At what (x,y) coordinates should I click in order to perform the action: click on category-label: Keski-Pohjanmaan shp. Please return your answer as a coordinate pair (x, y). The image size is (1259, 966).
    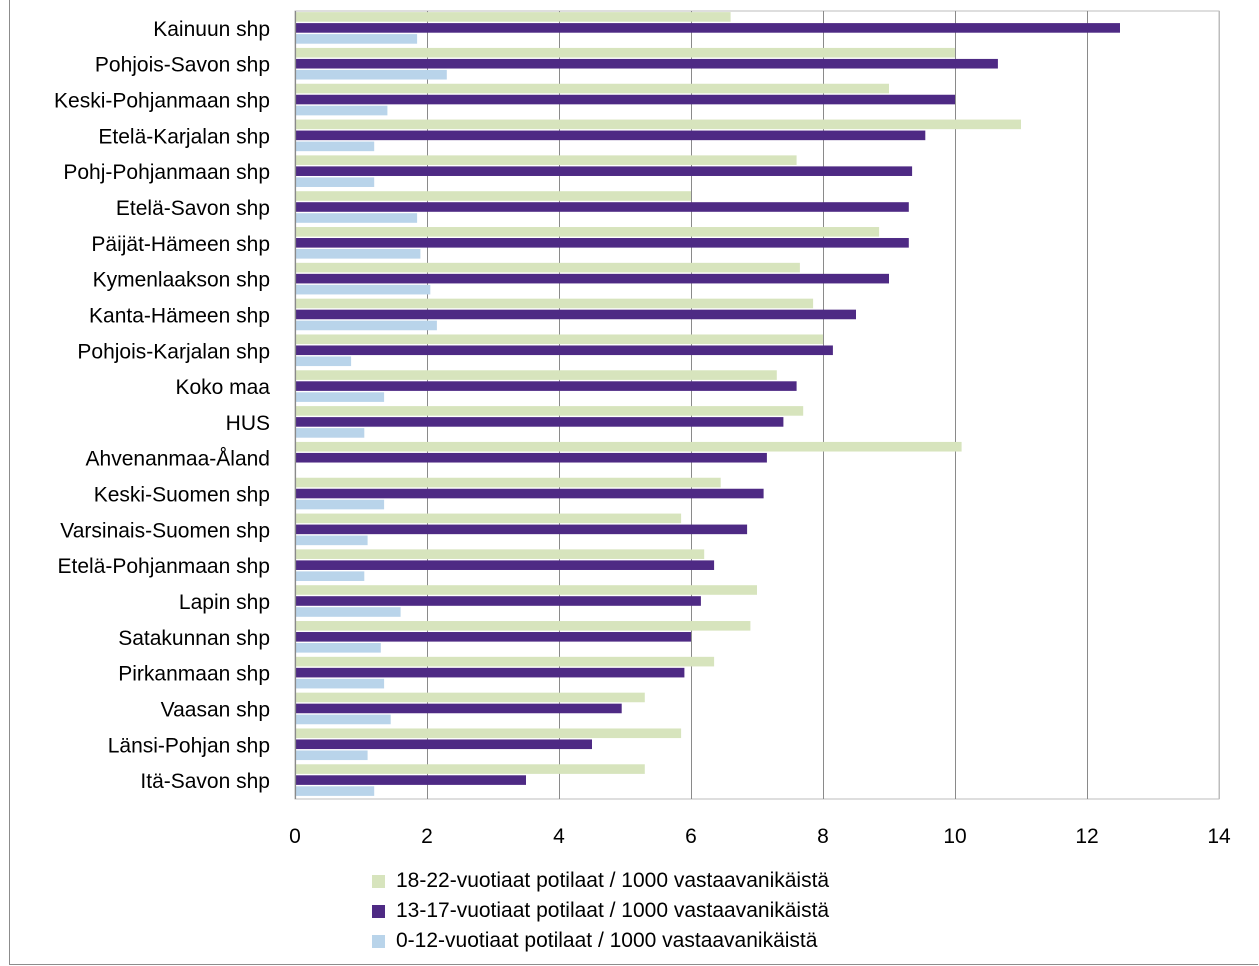
    Looking at the image, I should click on (162, 101).